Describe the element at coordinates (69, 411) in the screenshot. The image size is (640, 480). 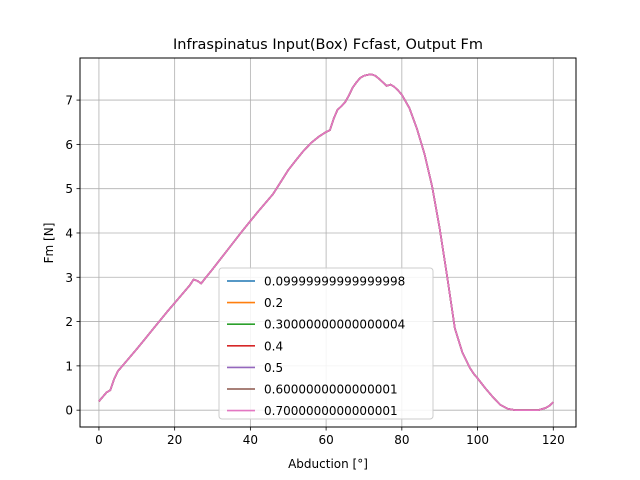
I see `y-tick-label: 0` at that location.